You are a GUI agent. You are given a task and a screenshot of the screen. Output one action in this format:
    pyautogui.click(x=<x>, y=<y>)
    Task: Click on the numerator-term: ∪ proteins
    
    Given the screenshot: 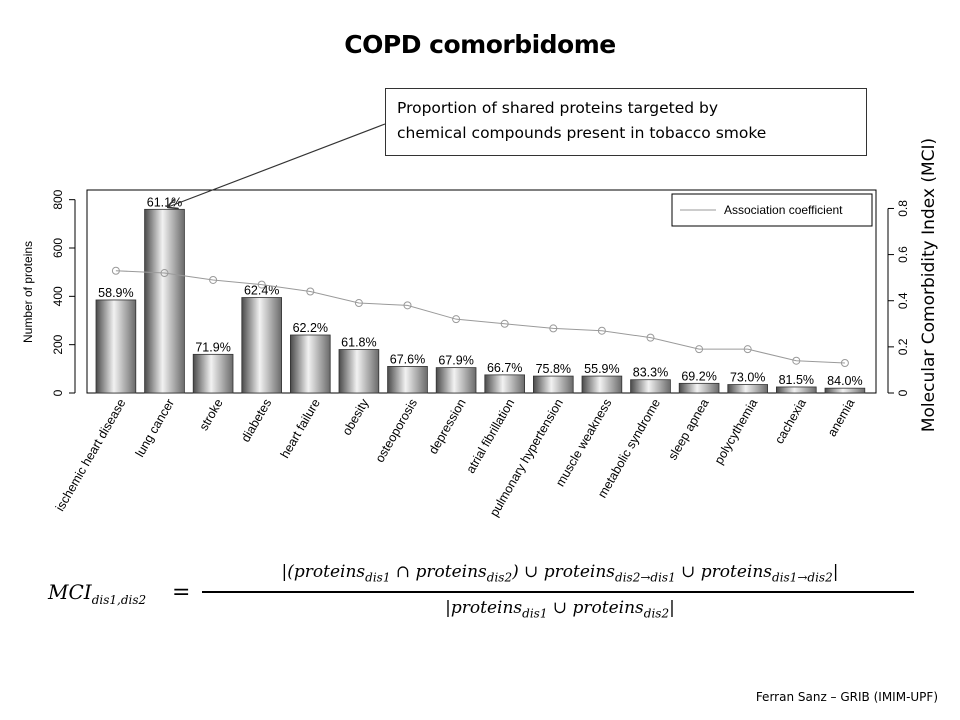 What is the action you would take?
    pyautogui.click(x=724, y=572)
    